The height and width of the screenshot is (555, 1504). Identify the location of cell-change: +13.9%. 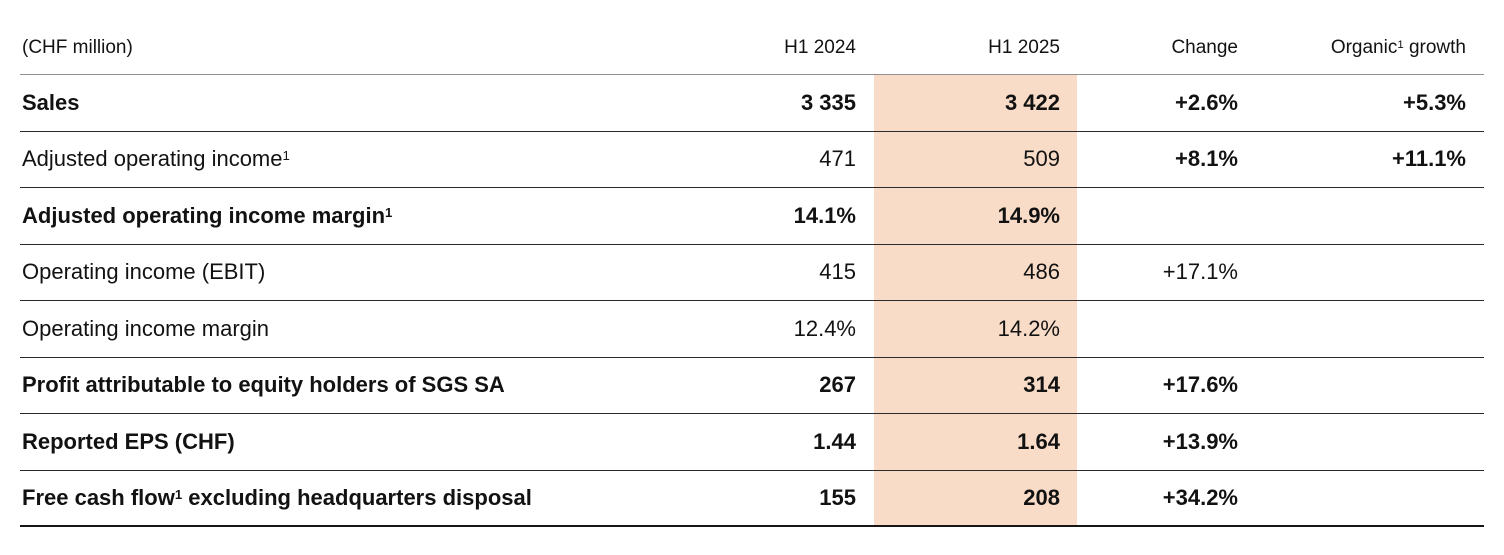
(1200, 441).